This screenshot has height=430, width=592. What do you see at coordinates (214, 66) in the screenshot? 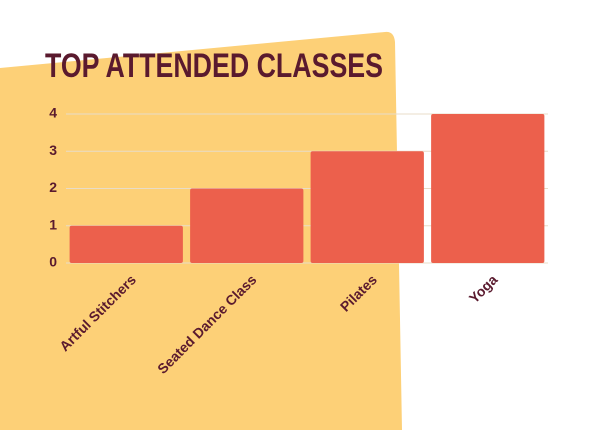
I see `chart-title: TOP ATTENDED CLASSES` at bounding box center [214, 66].